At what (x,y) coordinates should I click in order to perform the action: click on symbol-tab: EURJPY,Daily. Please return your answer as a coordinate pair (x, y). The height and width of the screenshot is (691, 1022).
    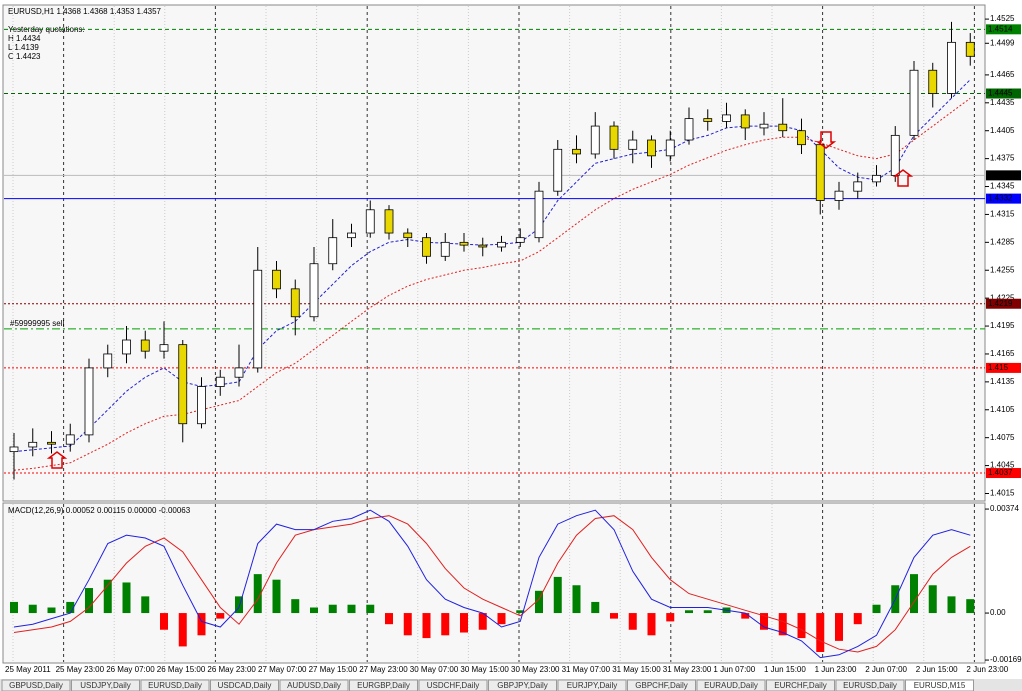
    Looking at the image, I should click on (592, 685).